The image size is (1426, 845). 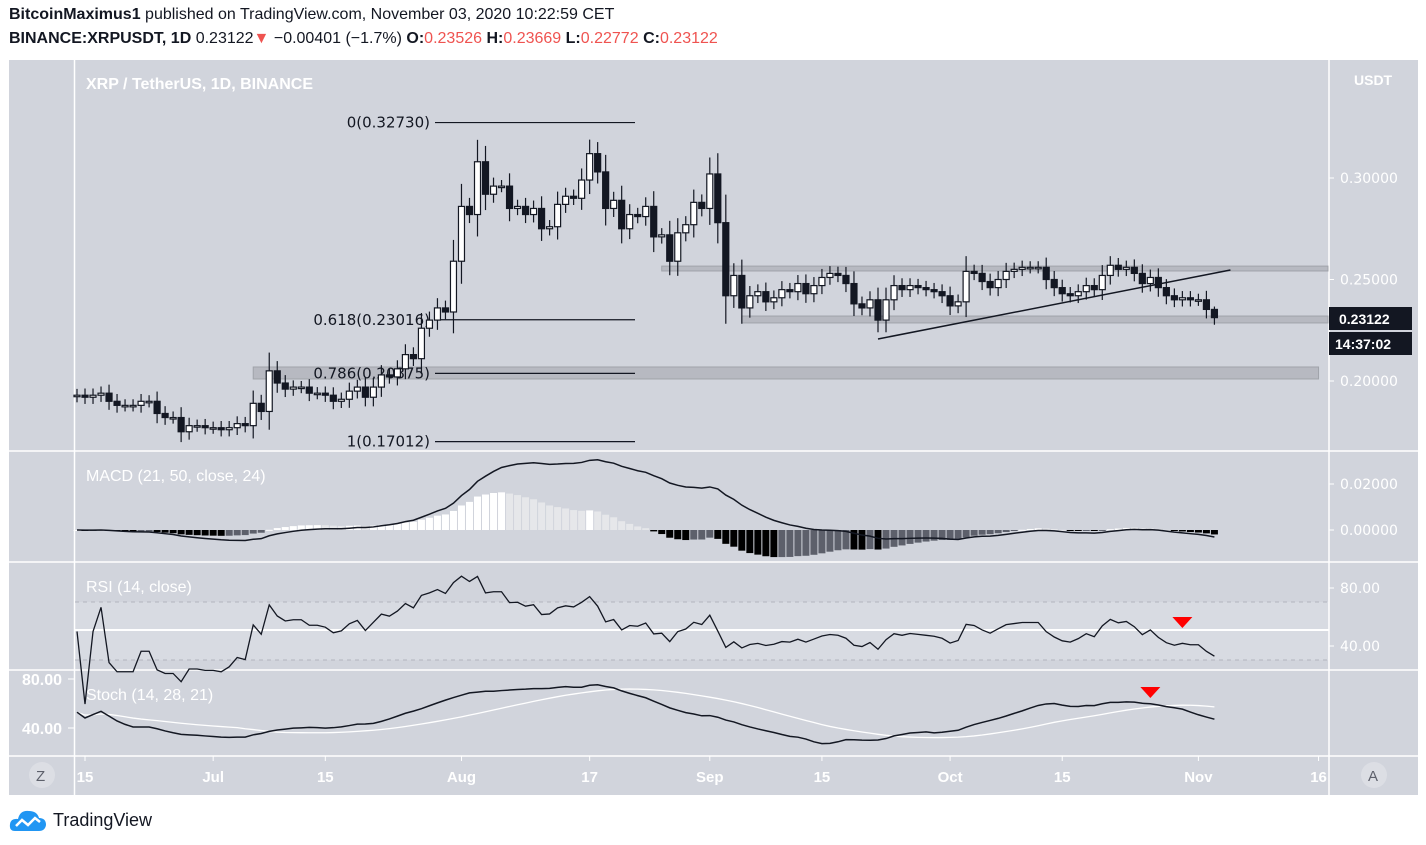 I want to click on fib-level-label: 1(0.17012), so click(x=388, y=442).